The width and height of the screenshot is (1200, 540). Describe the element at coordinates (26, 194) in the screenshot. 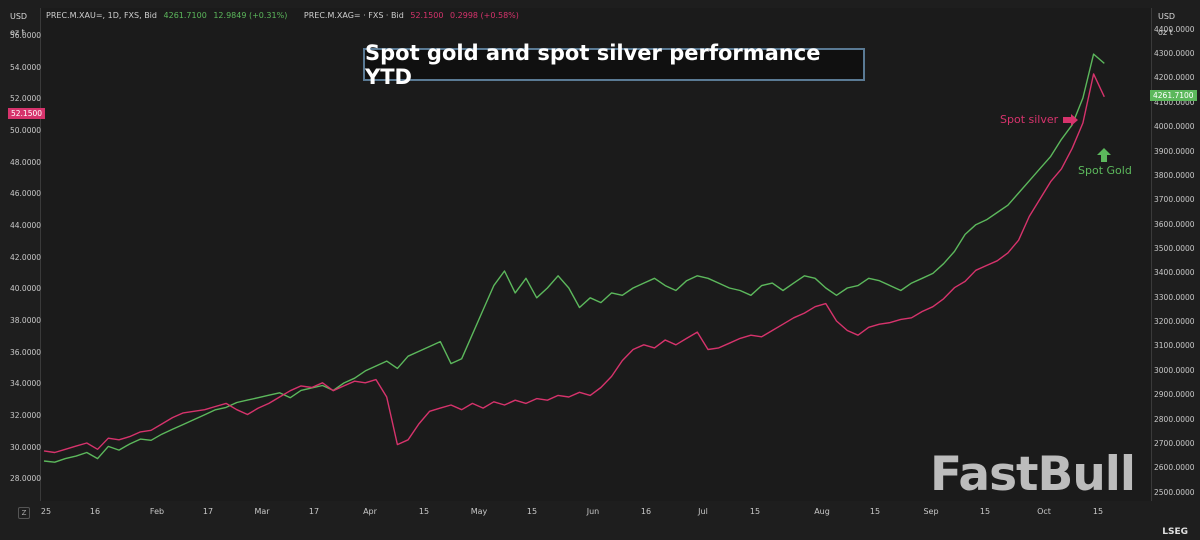

I see `left-axis-tick: 46.0000` at that location.